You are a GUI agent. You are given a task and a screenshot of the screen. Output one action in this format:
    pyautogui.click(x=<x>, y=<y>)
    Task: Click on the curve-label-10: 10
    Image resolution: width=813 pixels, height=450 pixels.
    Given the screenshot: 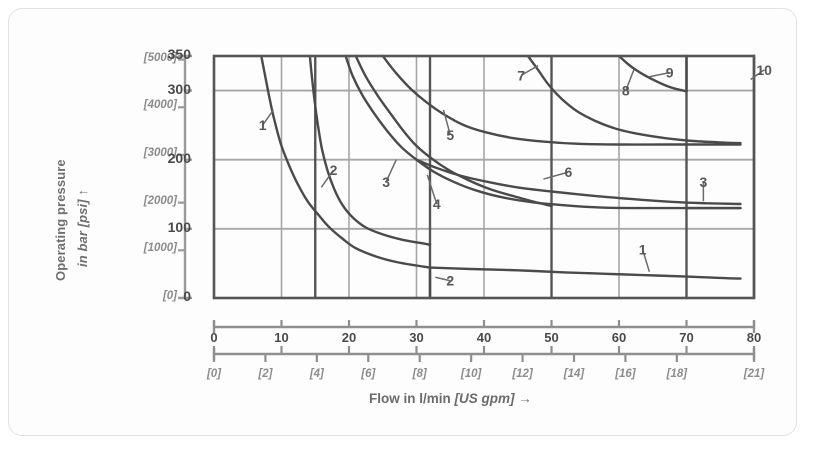 What is the action you would take?
    pyautogui.click(x=764, y=70)
    